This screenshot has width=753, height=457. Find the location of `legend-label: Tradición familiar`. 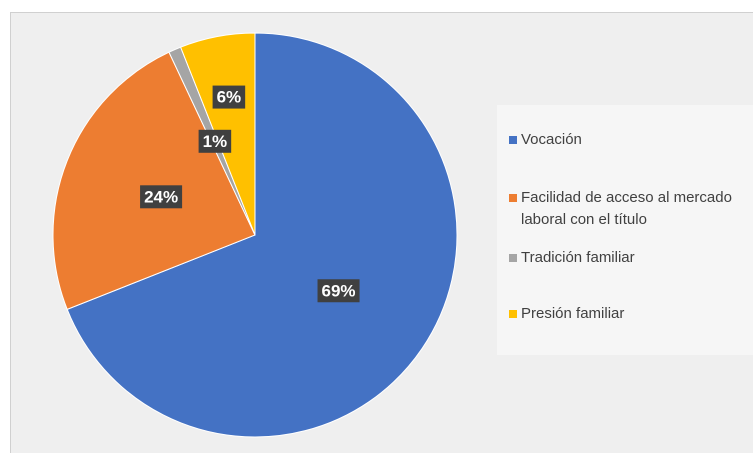

legend-label: Tradición familiar is located at coordinates (578, 257).